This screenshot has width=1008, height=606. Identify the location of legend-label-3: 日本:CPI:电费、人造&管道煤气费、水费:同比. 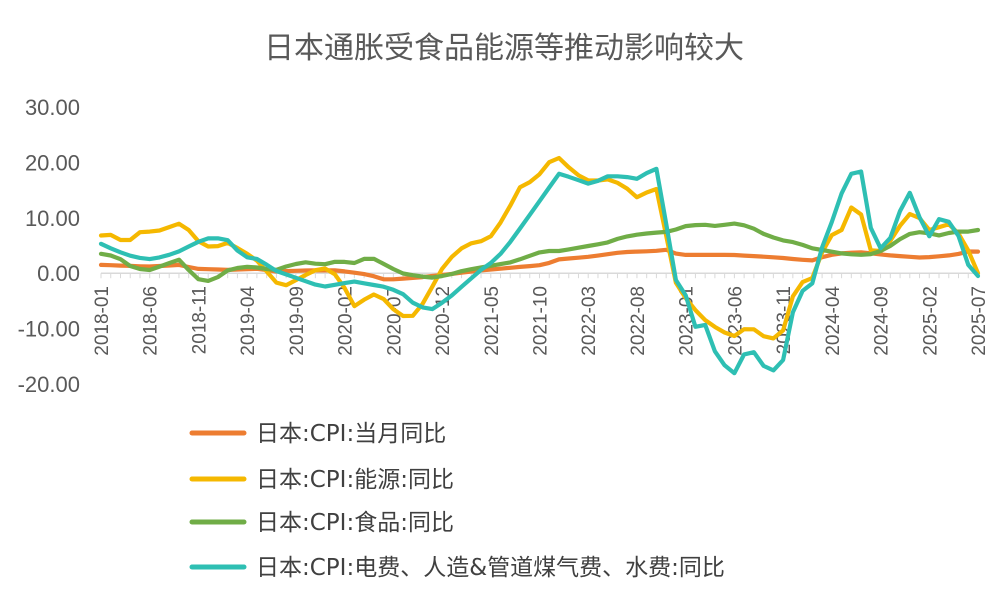
(490, 568).